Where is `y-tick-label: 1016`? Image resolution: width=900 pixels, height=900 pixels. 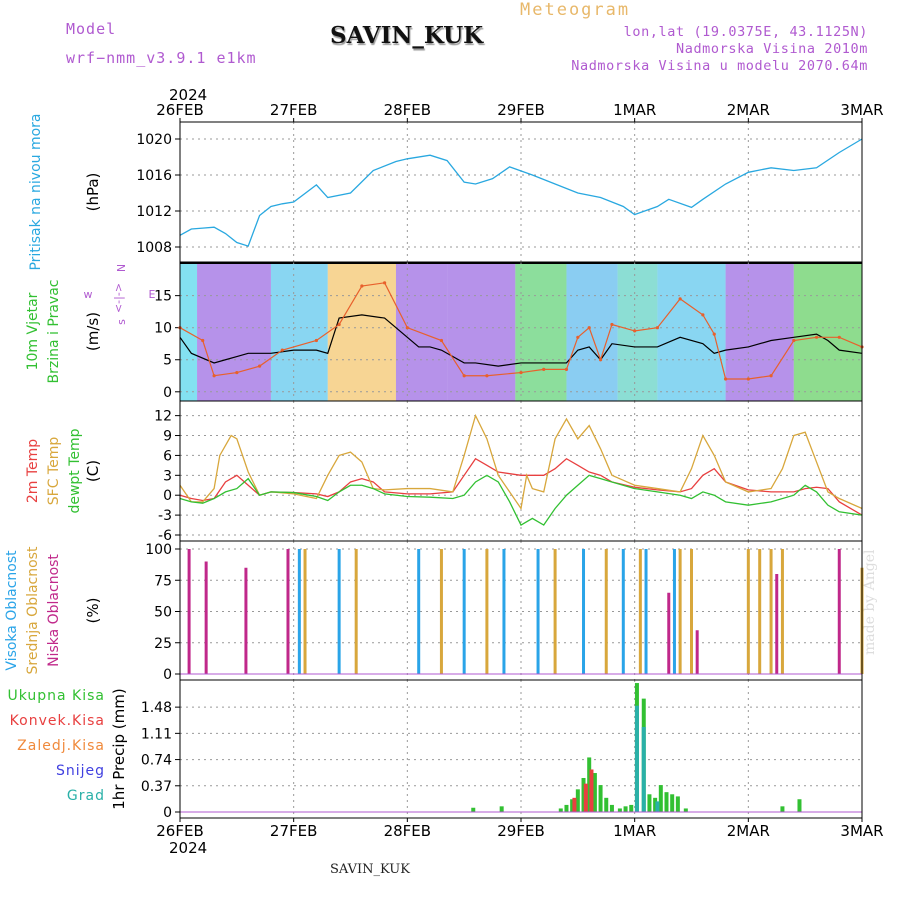 y-tick-label: 1016 is located at coordinates (154, 176).